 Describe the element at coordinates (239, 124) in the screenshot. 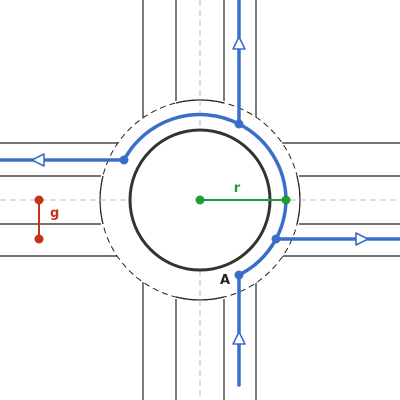

I see `north-exit-node` at that location.